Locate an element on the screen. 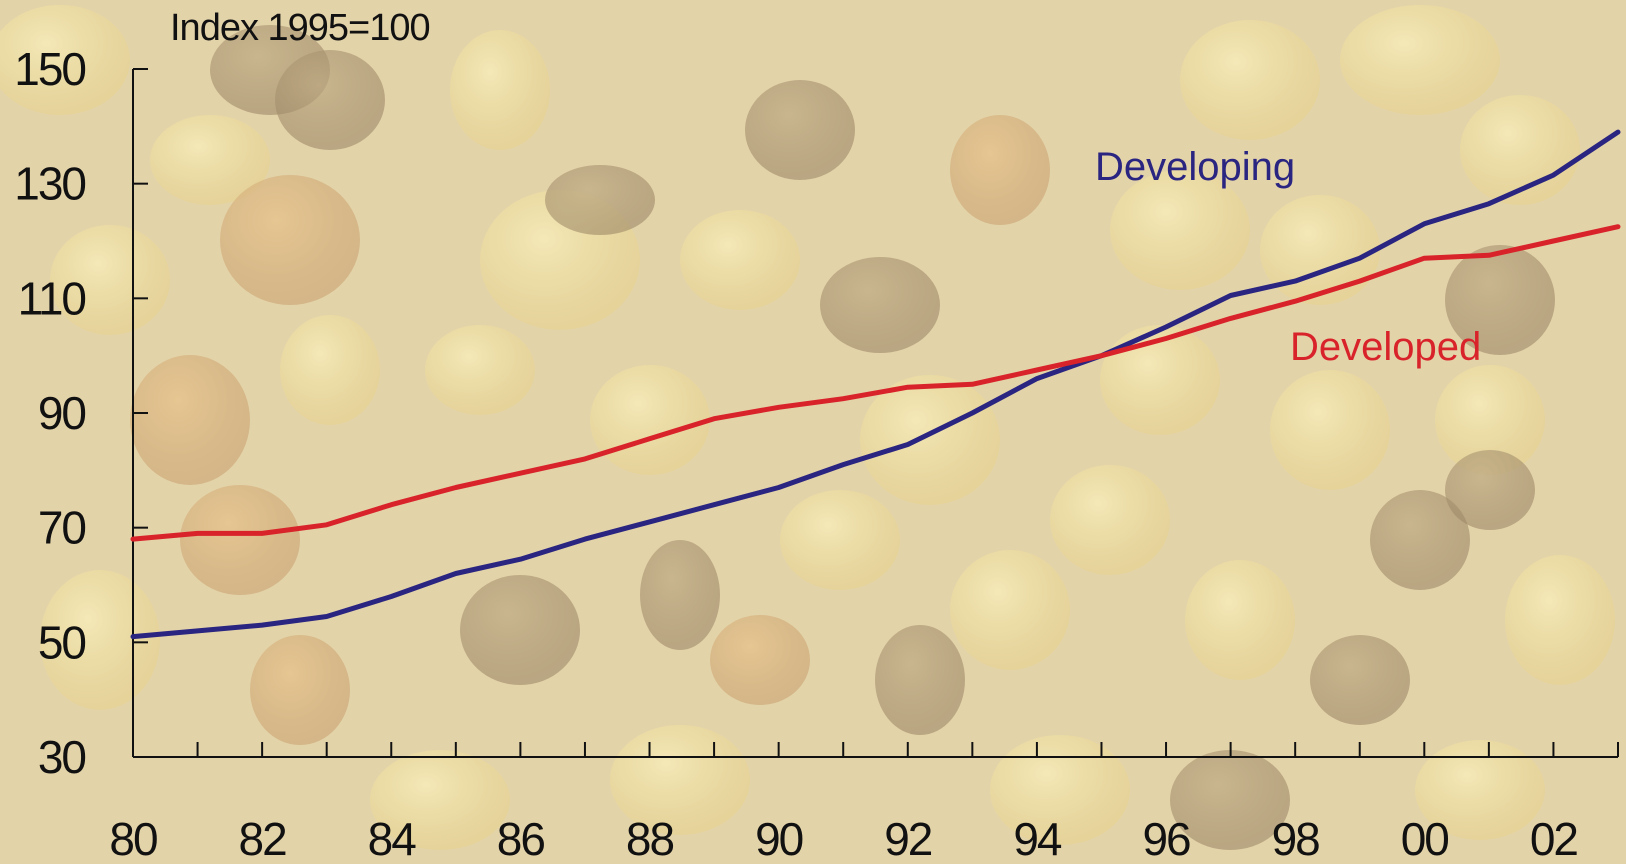 The height and width of the screenshot is (864, 1626). x-tick-label: 80 is located at coordinates (133, 838).